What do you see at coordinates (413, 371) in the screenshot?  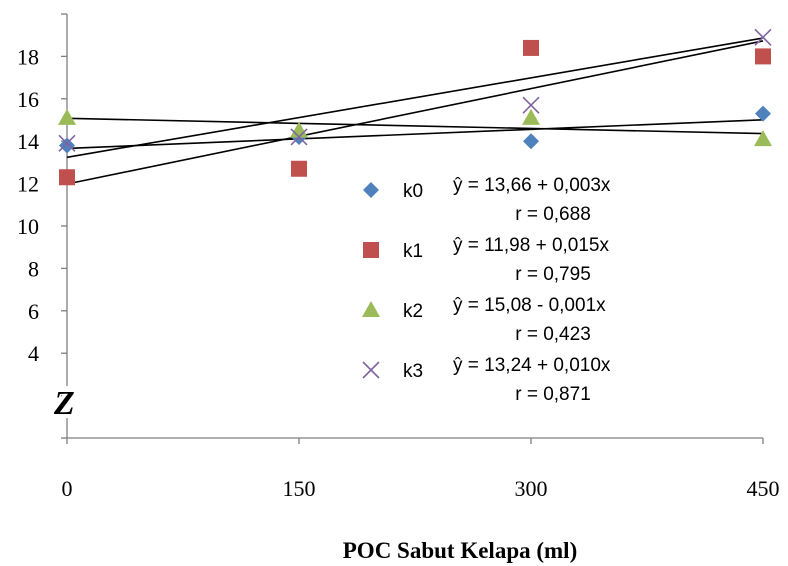 I see `legend-label-k3: k3` at bounding box center [413, 371].